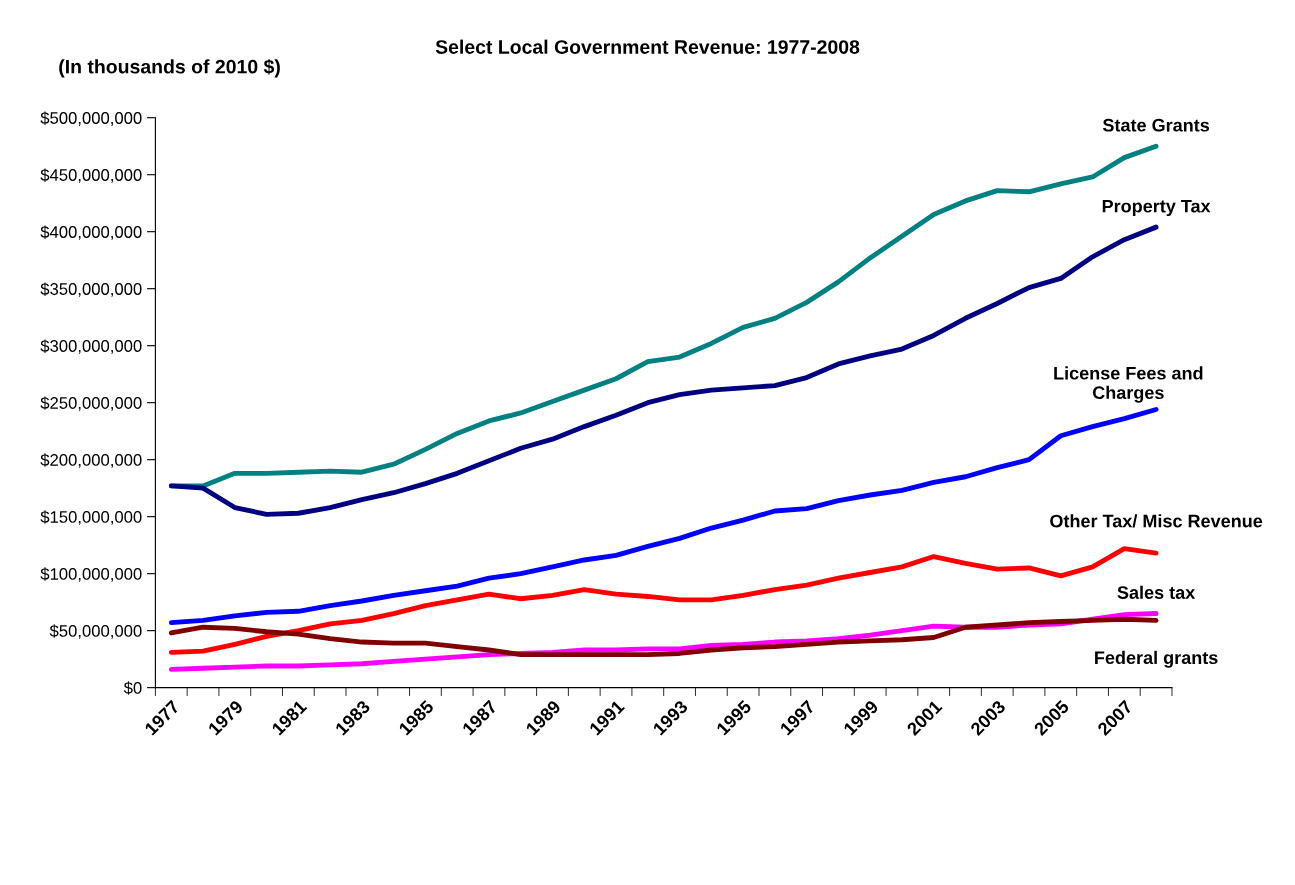 This screenshot has height=885, width=1295. What do you see at coordinates (91, 175) in the screenshot?
I see `y-tick-label: $450,000,000` at bounding box center [91, 175].